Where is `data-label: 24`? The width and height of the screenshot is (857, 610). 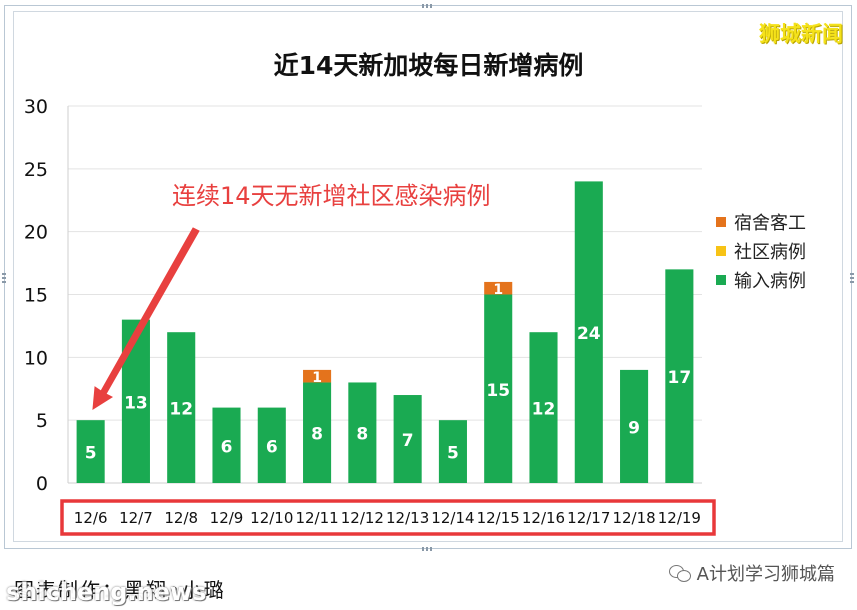 data-label: 24 is located at coordinates (589, 334).